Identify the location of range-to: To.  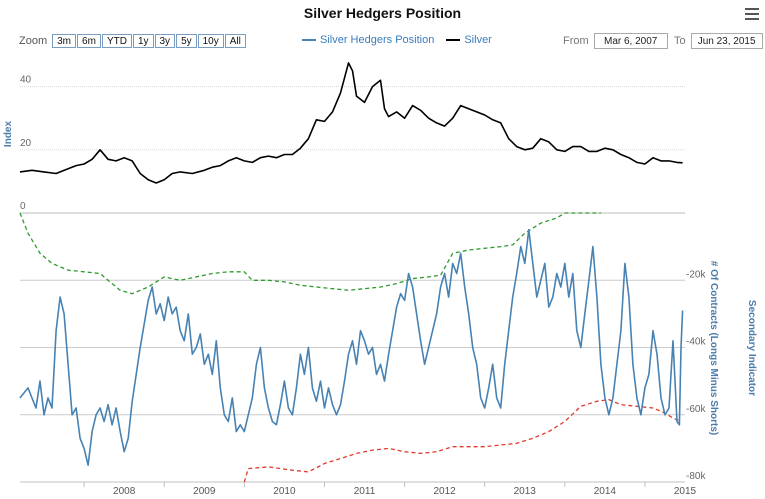
(718, 41).